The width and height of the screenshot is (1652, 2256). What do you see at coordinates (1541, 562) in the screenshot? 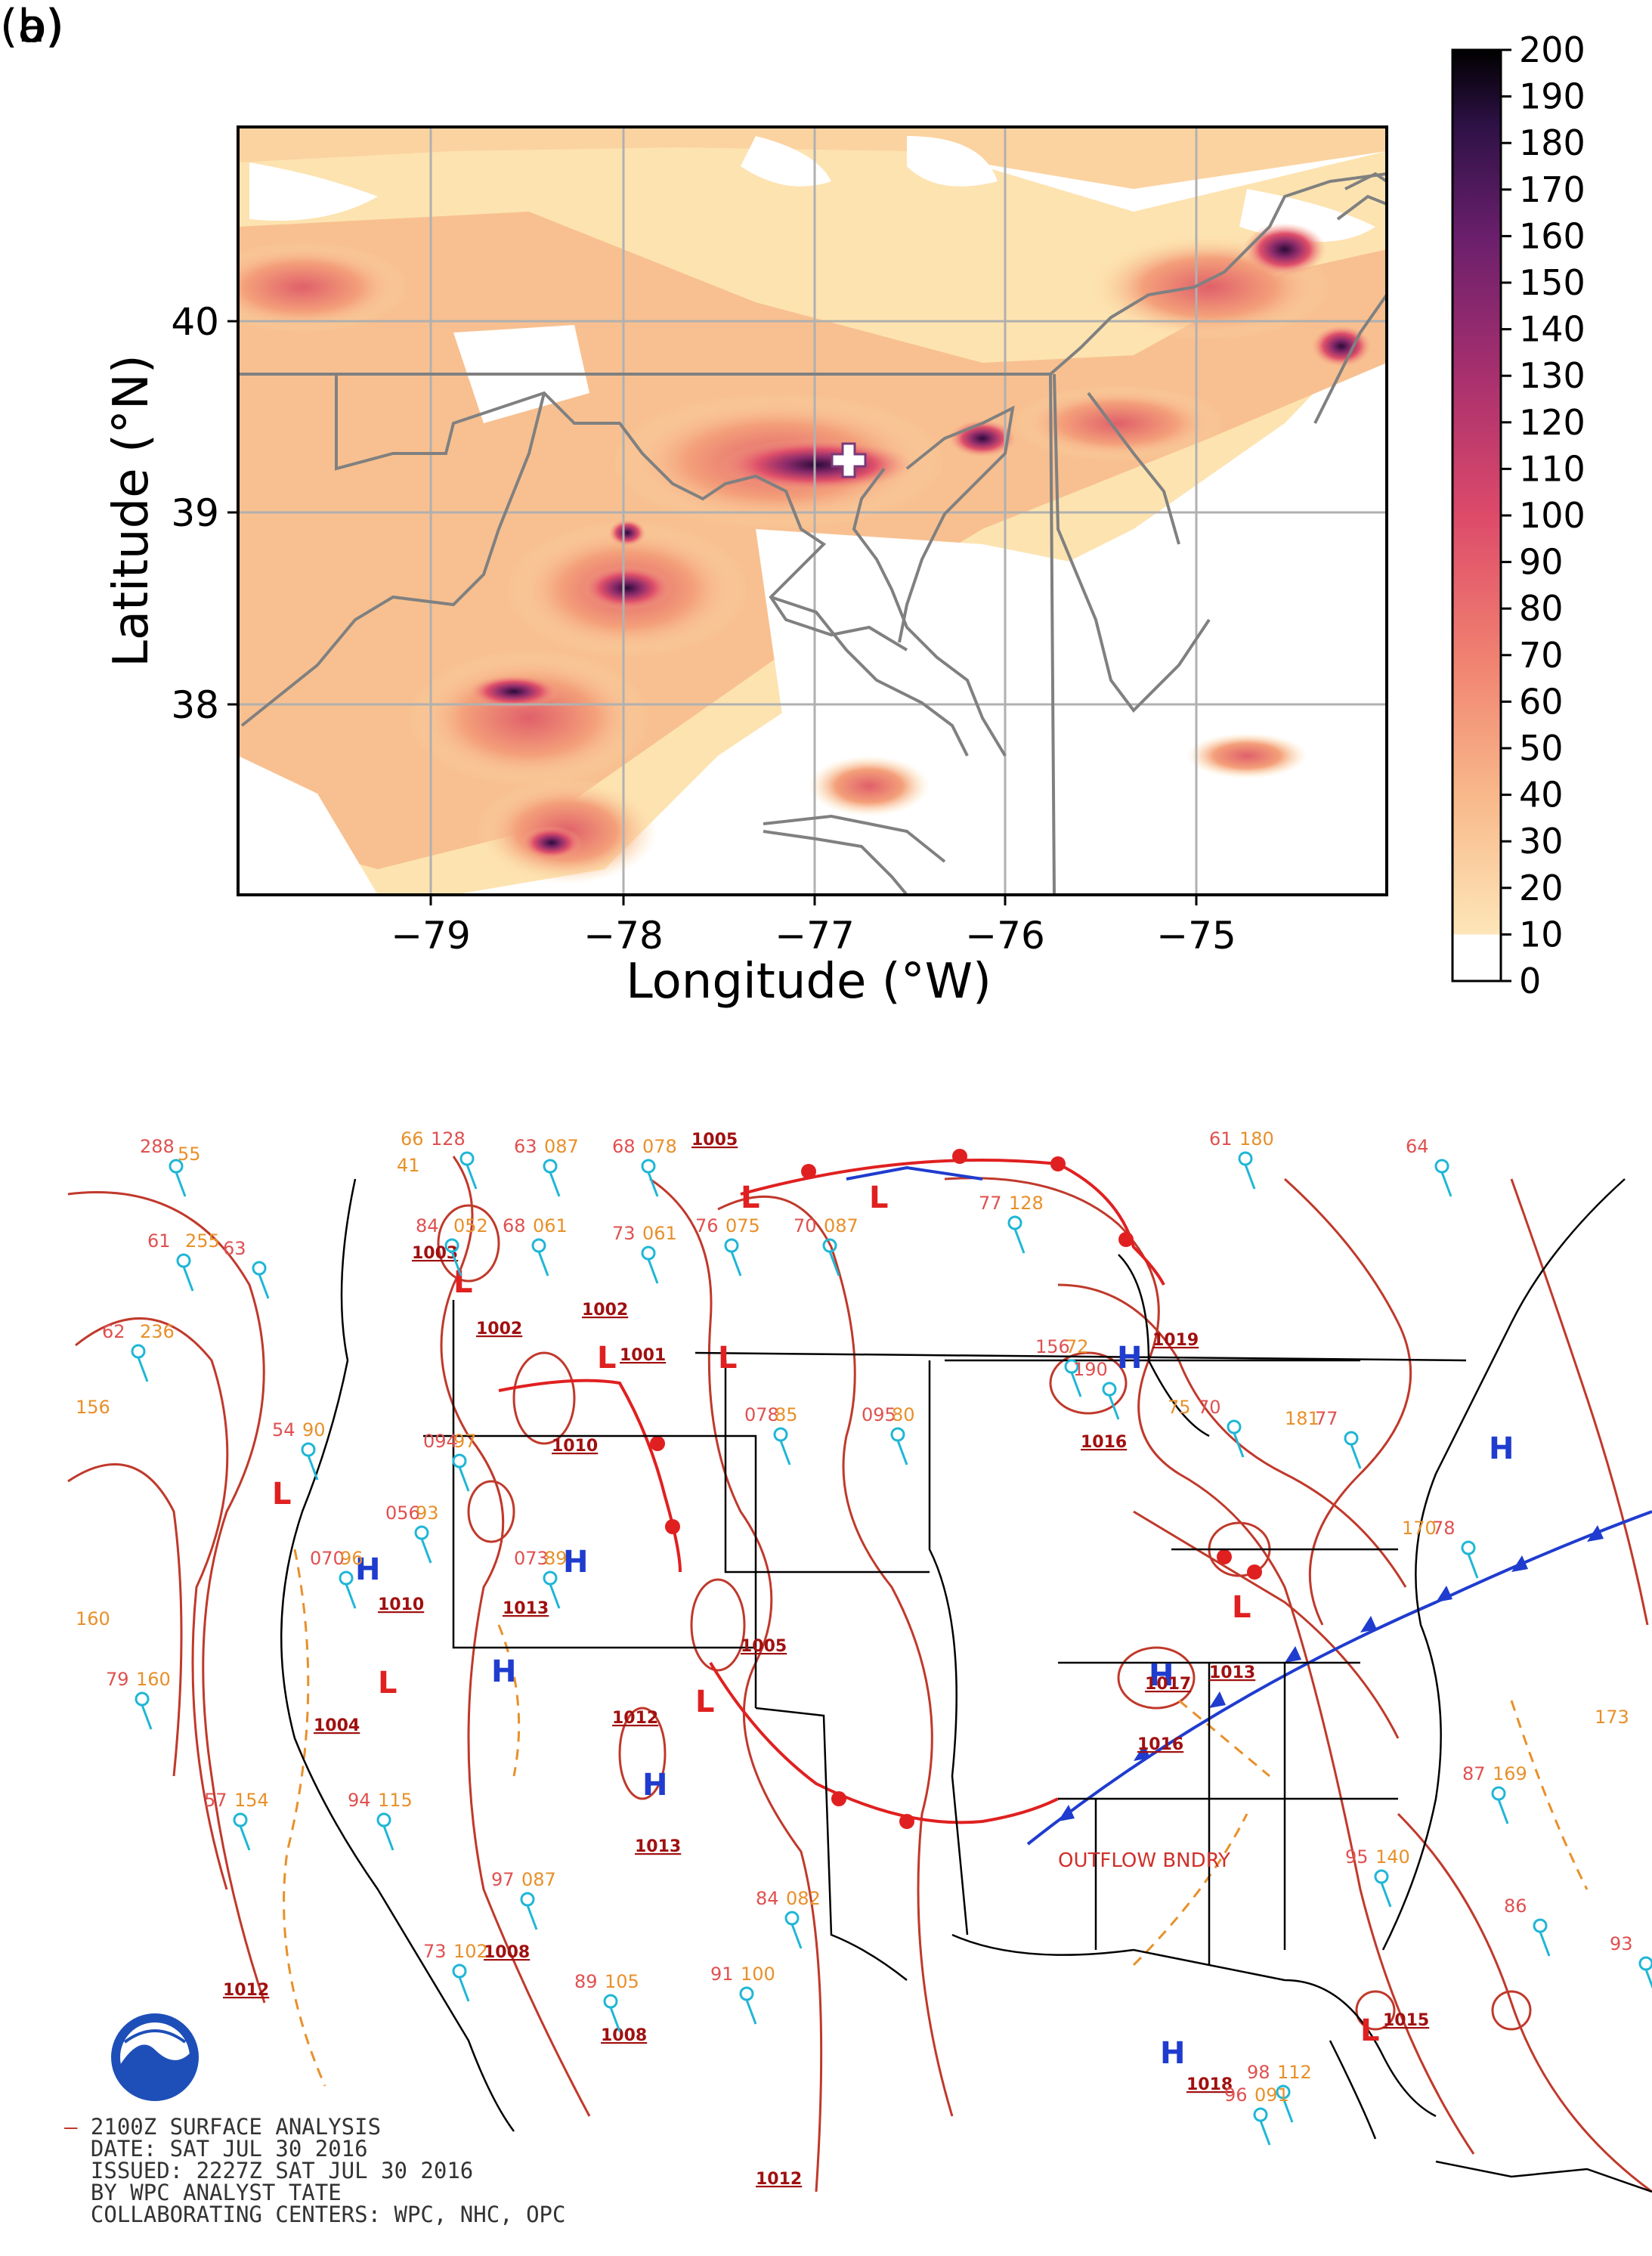
I see `colorbar-tick-label: 90` at bounding box center [1541, 562].